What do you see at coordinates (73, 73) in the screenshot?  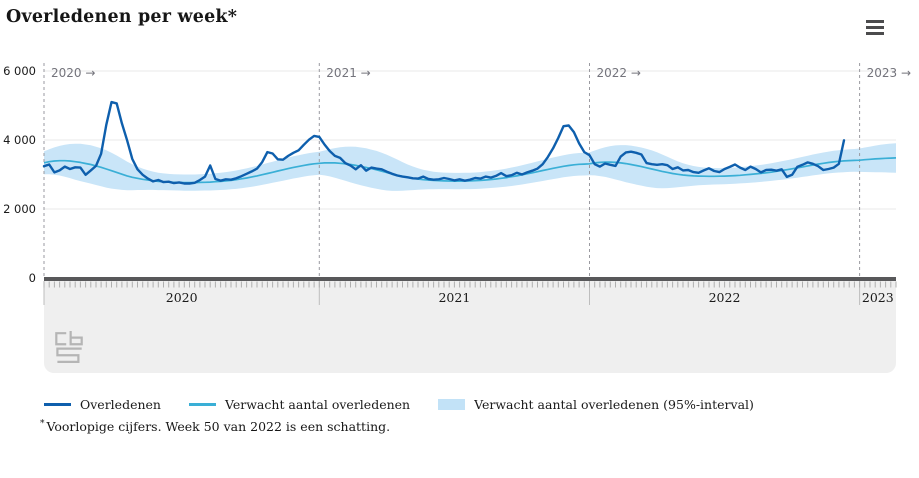 I see `year-annotation: 2020 →` at bounding box center [73, 73].